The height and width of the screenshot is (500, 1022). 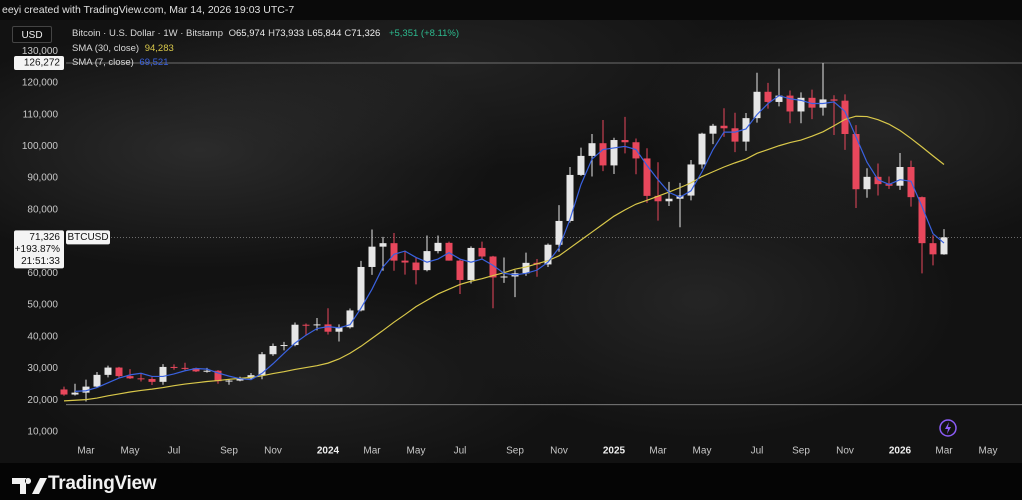 What do you see at coordinates (251, 33) in the screenshot?
I see `ohlc-value: 65,974` at bounding box center [251, 33].